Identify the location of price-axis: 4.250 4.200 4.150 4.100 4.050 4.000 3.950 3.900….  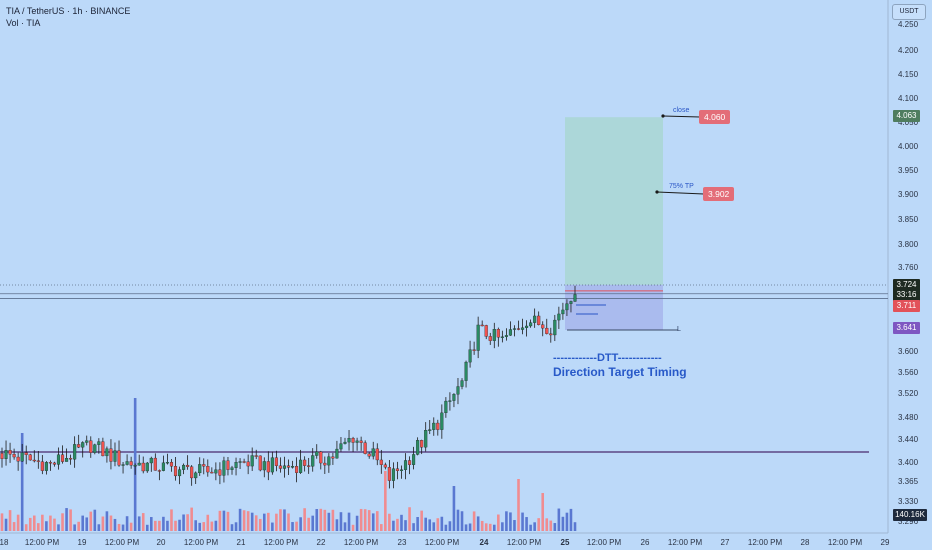
(908, 273).